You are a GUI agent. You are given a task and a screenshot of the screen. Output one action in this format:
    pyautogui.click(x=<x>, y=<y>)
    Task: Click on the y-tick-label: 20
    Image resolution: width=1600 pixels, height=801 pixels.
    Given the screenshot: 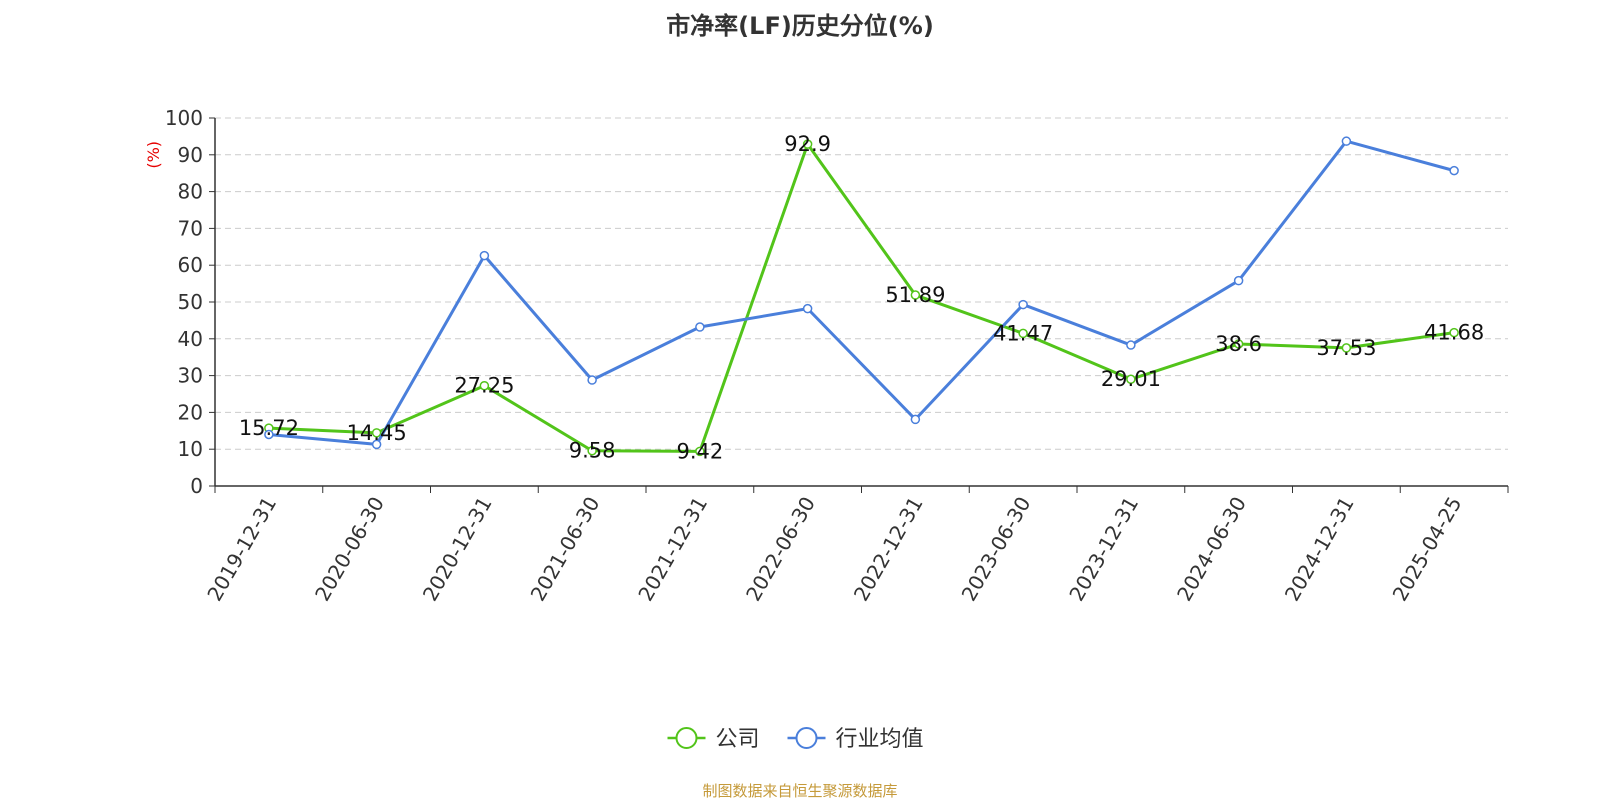 What is the action you would take?
    pyautogui.click(x=190, y=412)
    